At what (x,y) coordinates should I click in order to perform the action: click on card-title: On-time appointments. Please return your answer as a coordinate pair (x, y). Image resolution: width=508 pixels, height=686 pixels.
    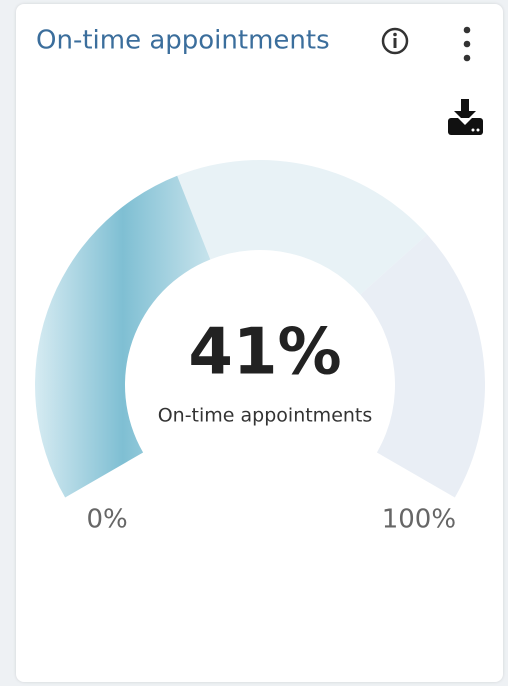
    Looking at the image, I should click on (183, 41).